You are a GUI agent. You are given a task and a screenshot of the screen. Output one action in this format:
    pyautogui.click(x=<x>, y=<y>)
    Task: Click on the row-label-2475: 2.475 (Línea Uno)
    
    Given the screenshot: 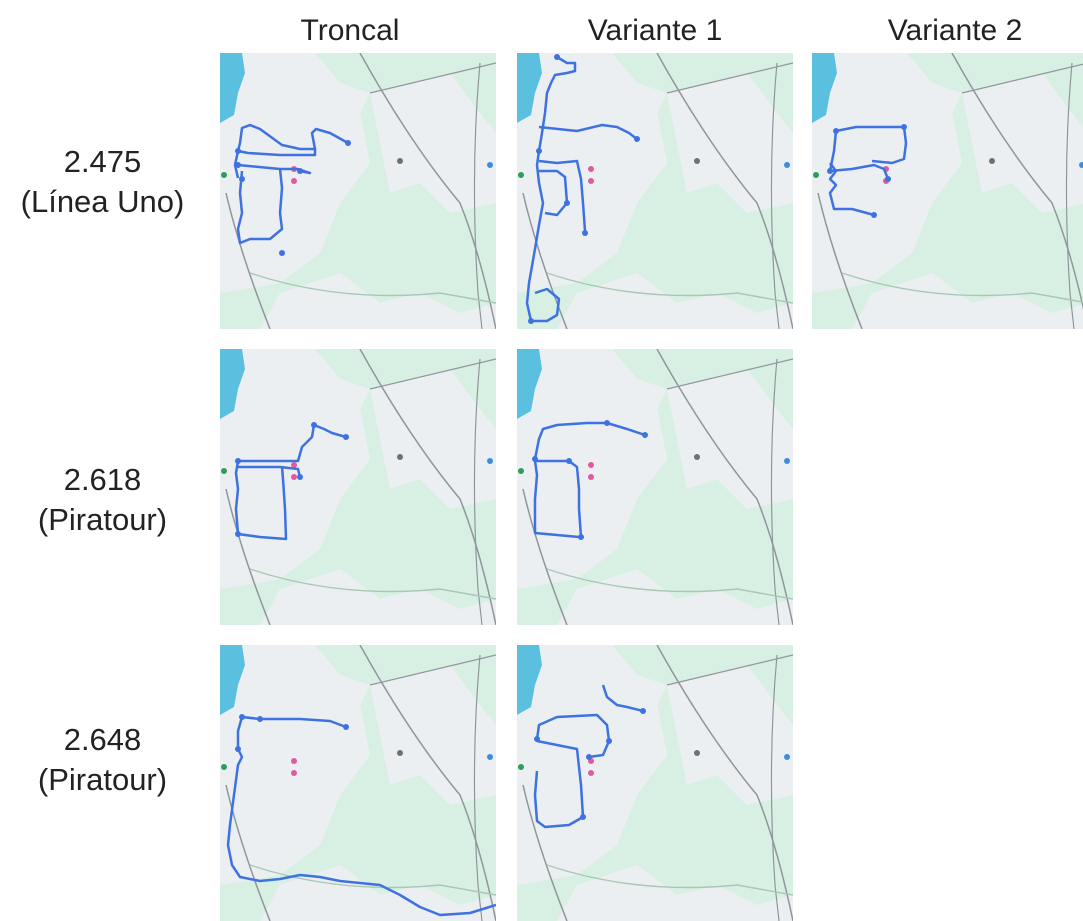 What is the action you would take?
    pyautogui.click(x=102, y=182)
    